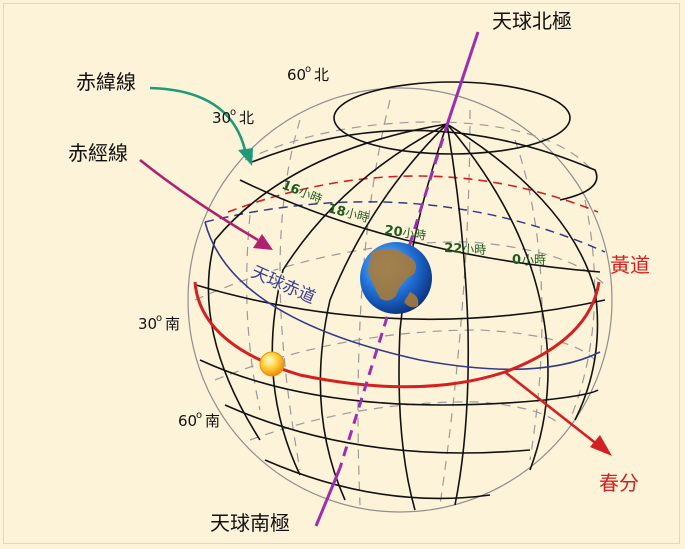 Image resolution: width=685 pixels, height=549 pixels. I want to click on ra-label-22h: 22 小時, so click(465, 249).